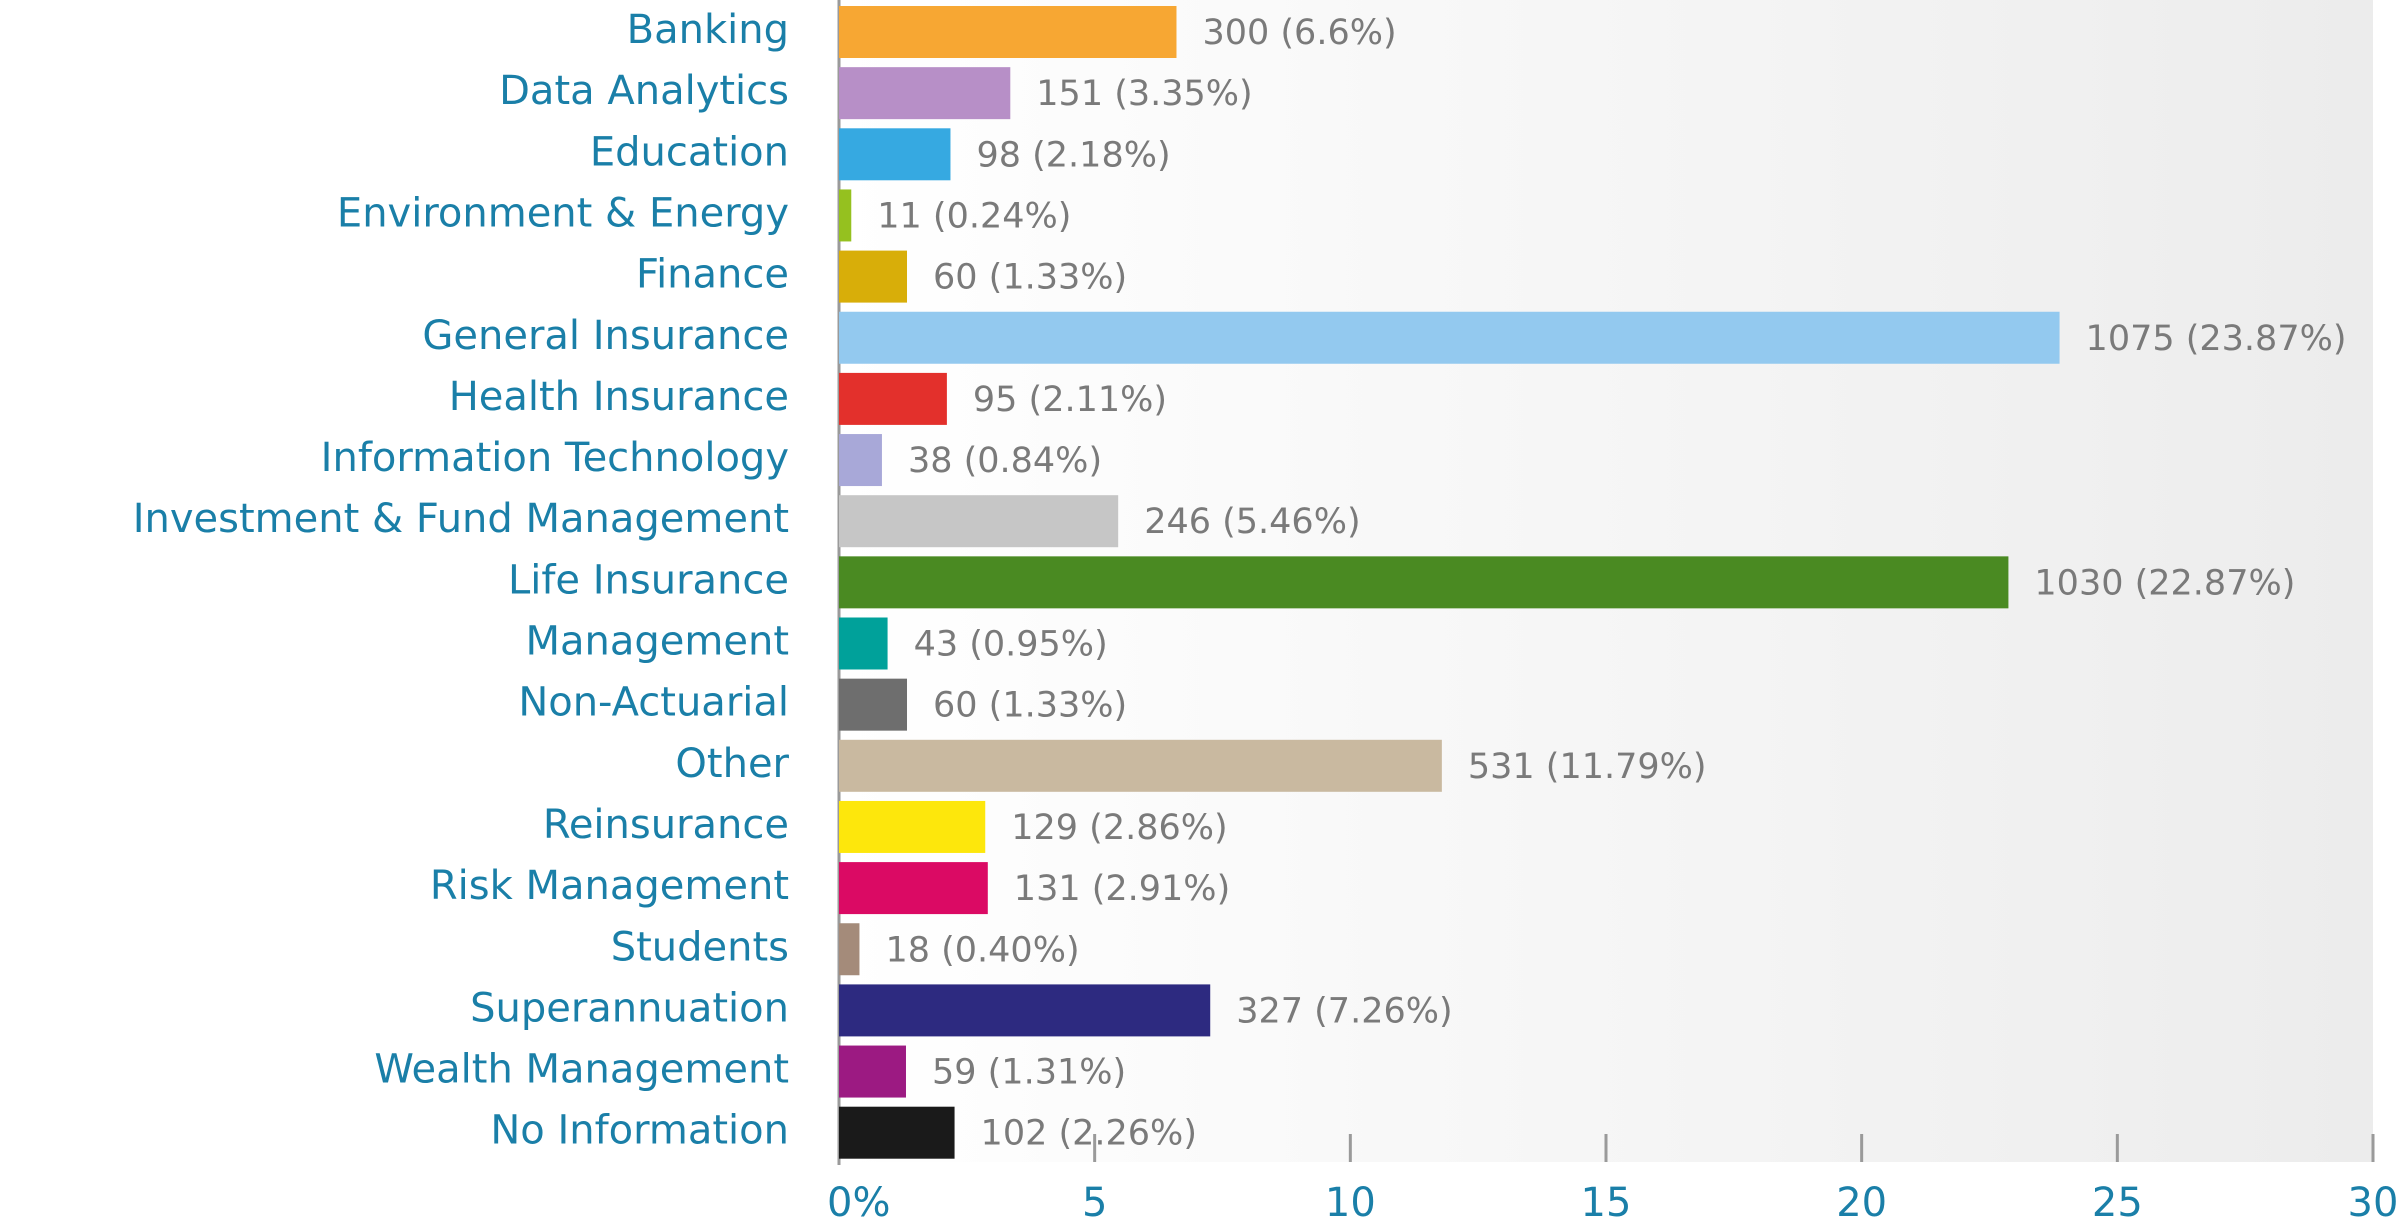 The width and height of the screenshot is (2397, 1225). Describe the element at coordinates (1299, 33) in the screenshot. I see `data-label: 300 (6.6%)` at that location.